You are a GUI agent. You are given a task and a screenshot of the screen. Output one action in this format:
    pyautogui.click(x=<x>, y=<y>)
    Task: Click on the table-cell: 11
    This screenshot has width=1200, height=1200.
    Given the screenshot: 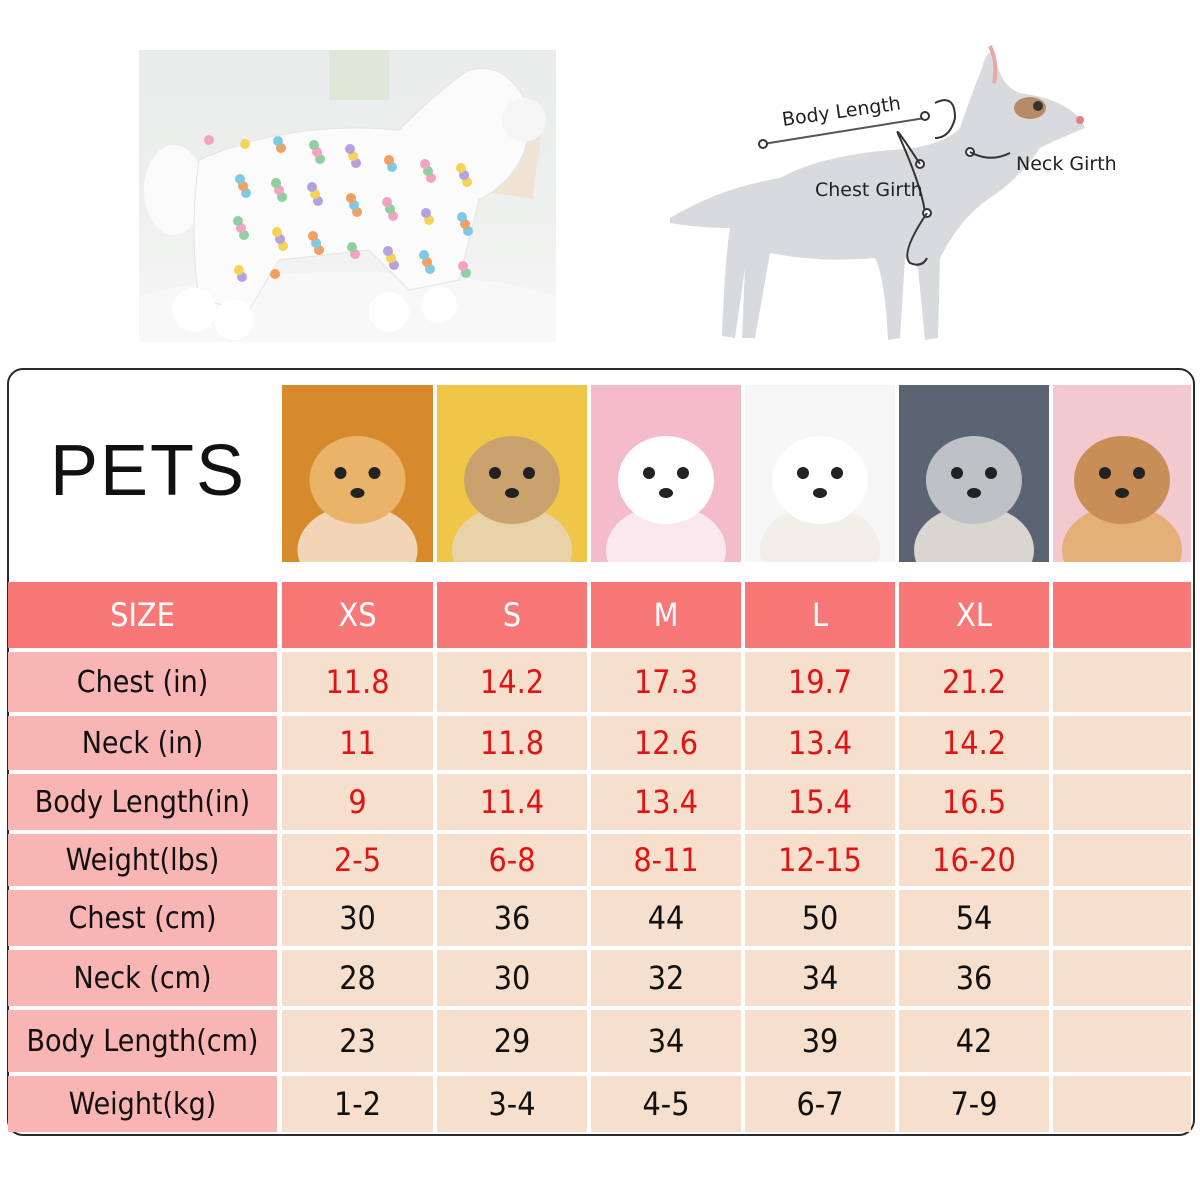 What is the action you would take?
    pyautogui.click(x=357, y=743)
    